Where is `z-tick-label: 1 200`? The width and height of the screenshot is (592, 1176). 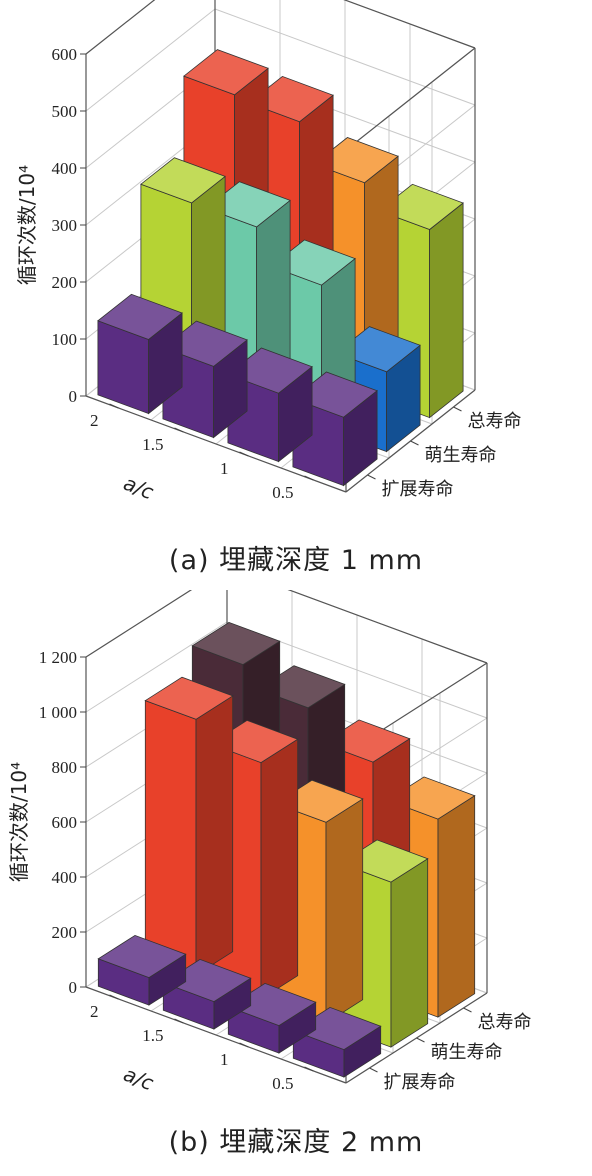 z-tick-label: 1 200 is located at coordinates (58, 657).